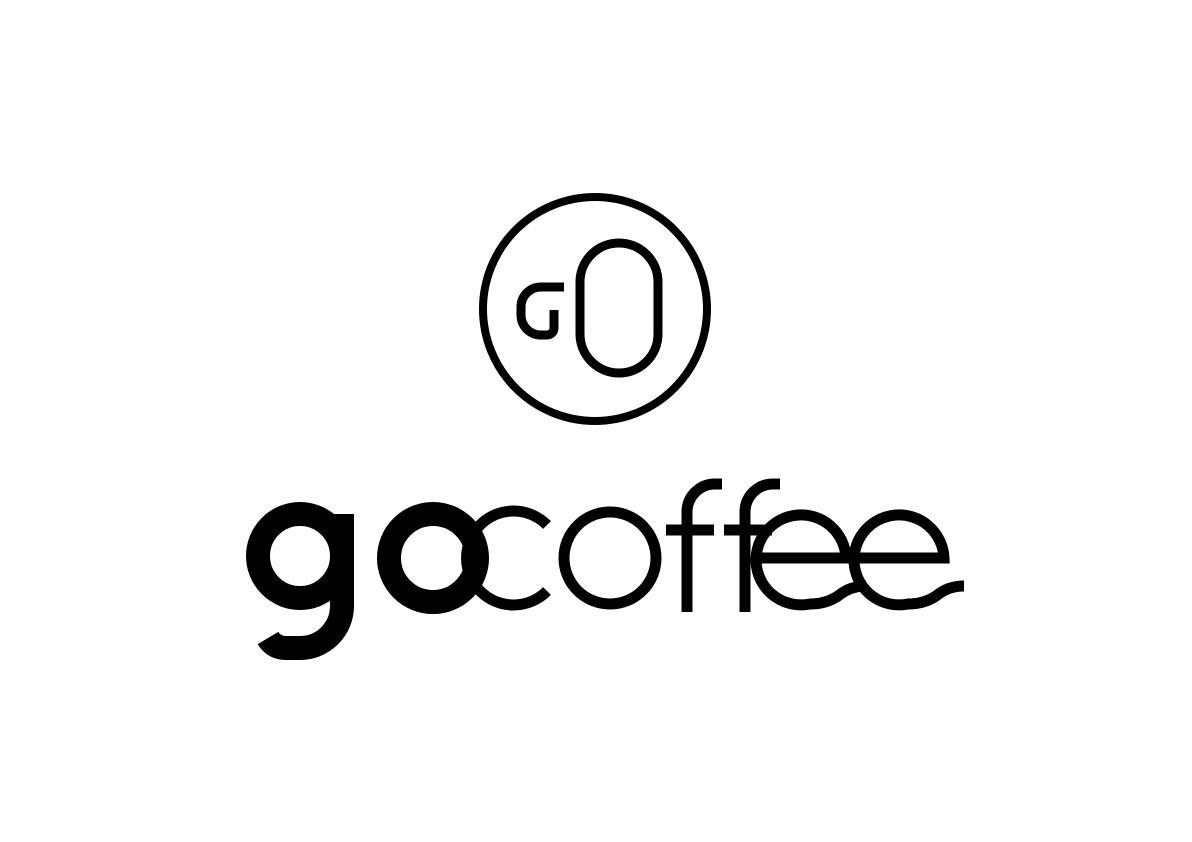 The height and width of the screenshot is (842, 1192). Describe the element at coordinates (595, 309) in the screenshot. I see `go-monogram-icon` at that location.